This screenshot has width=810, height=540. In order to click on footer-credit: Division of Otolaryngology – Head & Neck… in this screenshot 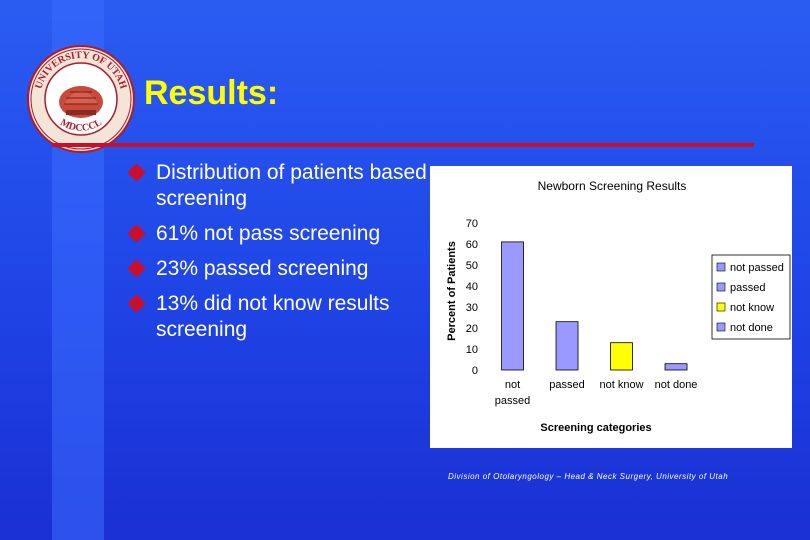, I will do `click(588, 476)`.